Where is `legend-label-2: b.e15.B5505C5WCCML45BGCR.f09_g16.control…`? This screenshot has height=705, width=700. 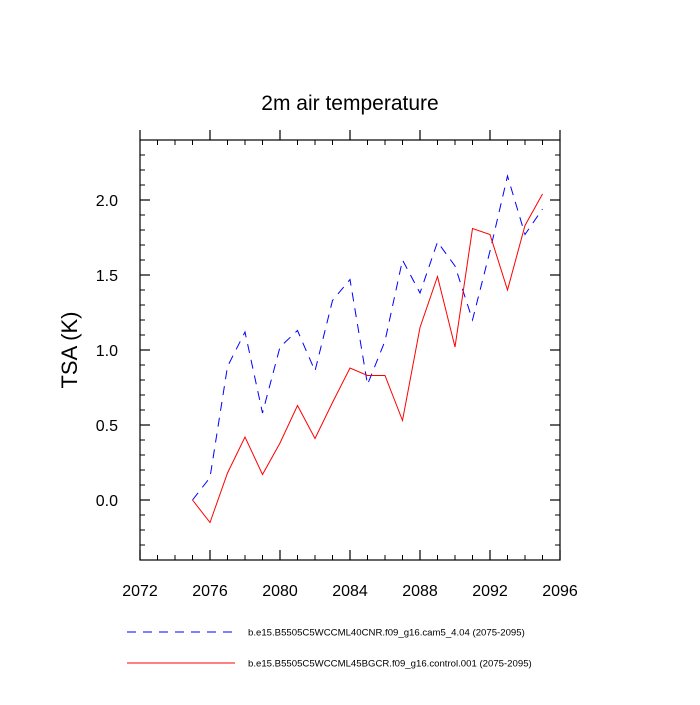 legend-label-2: b.e15.B5505C5WCCML45BGCR.f09_g16.control… is located at coordinates (390, 664).